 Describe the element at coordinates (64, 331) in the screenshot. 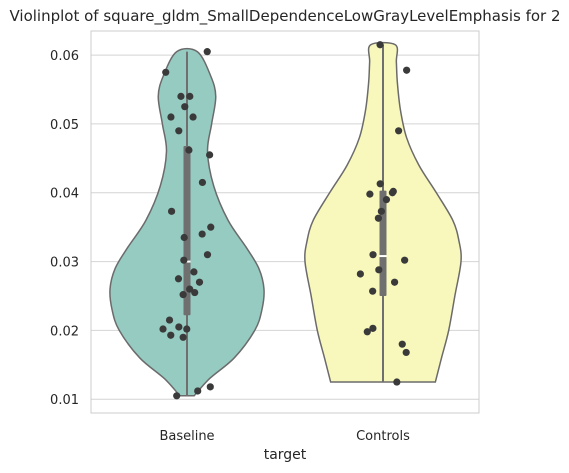

I see `y-tick-label: 0.02` at that location.